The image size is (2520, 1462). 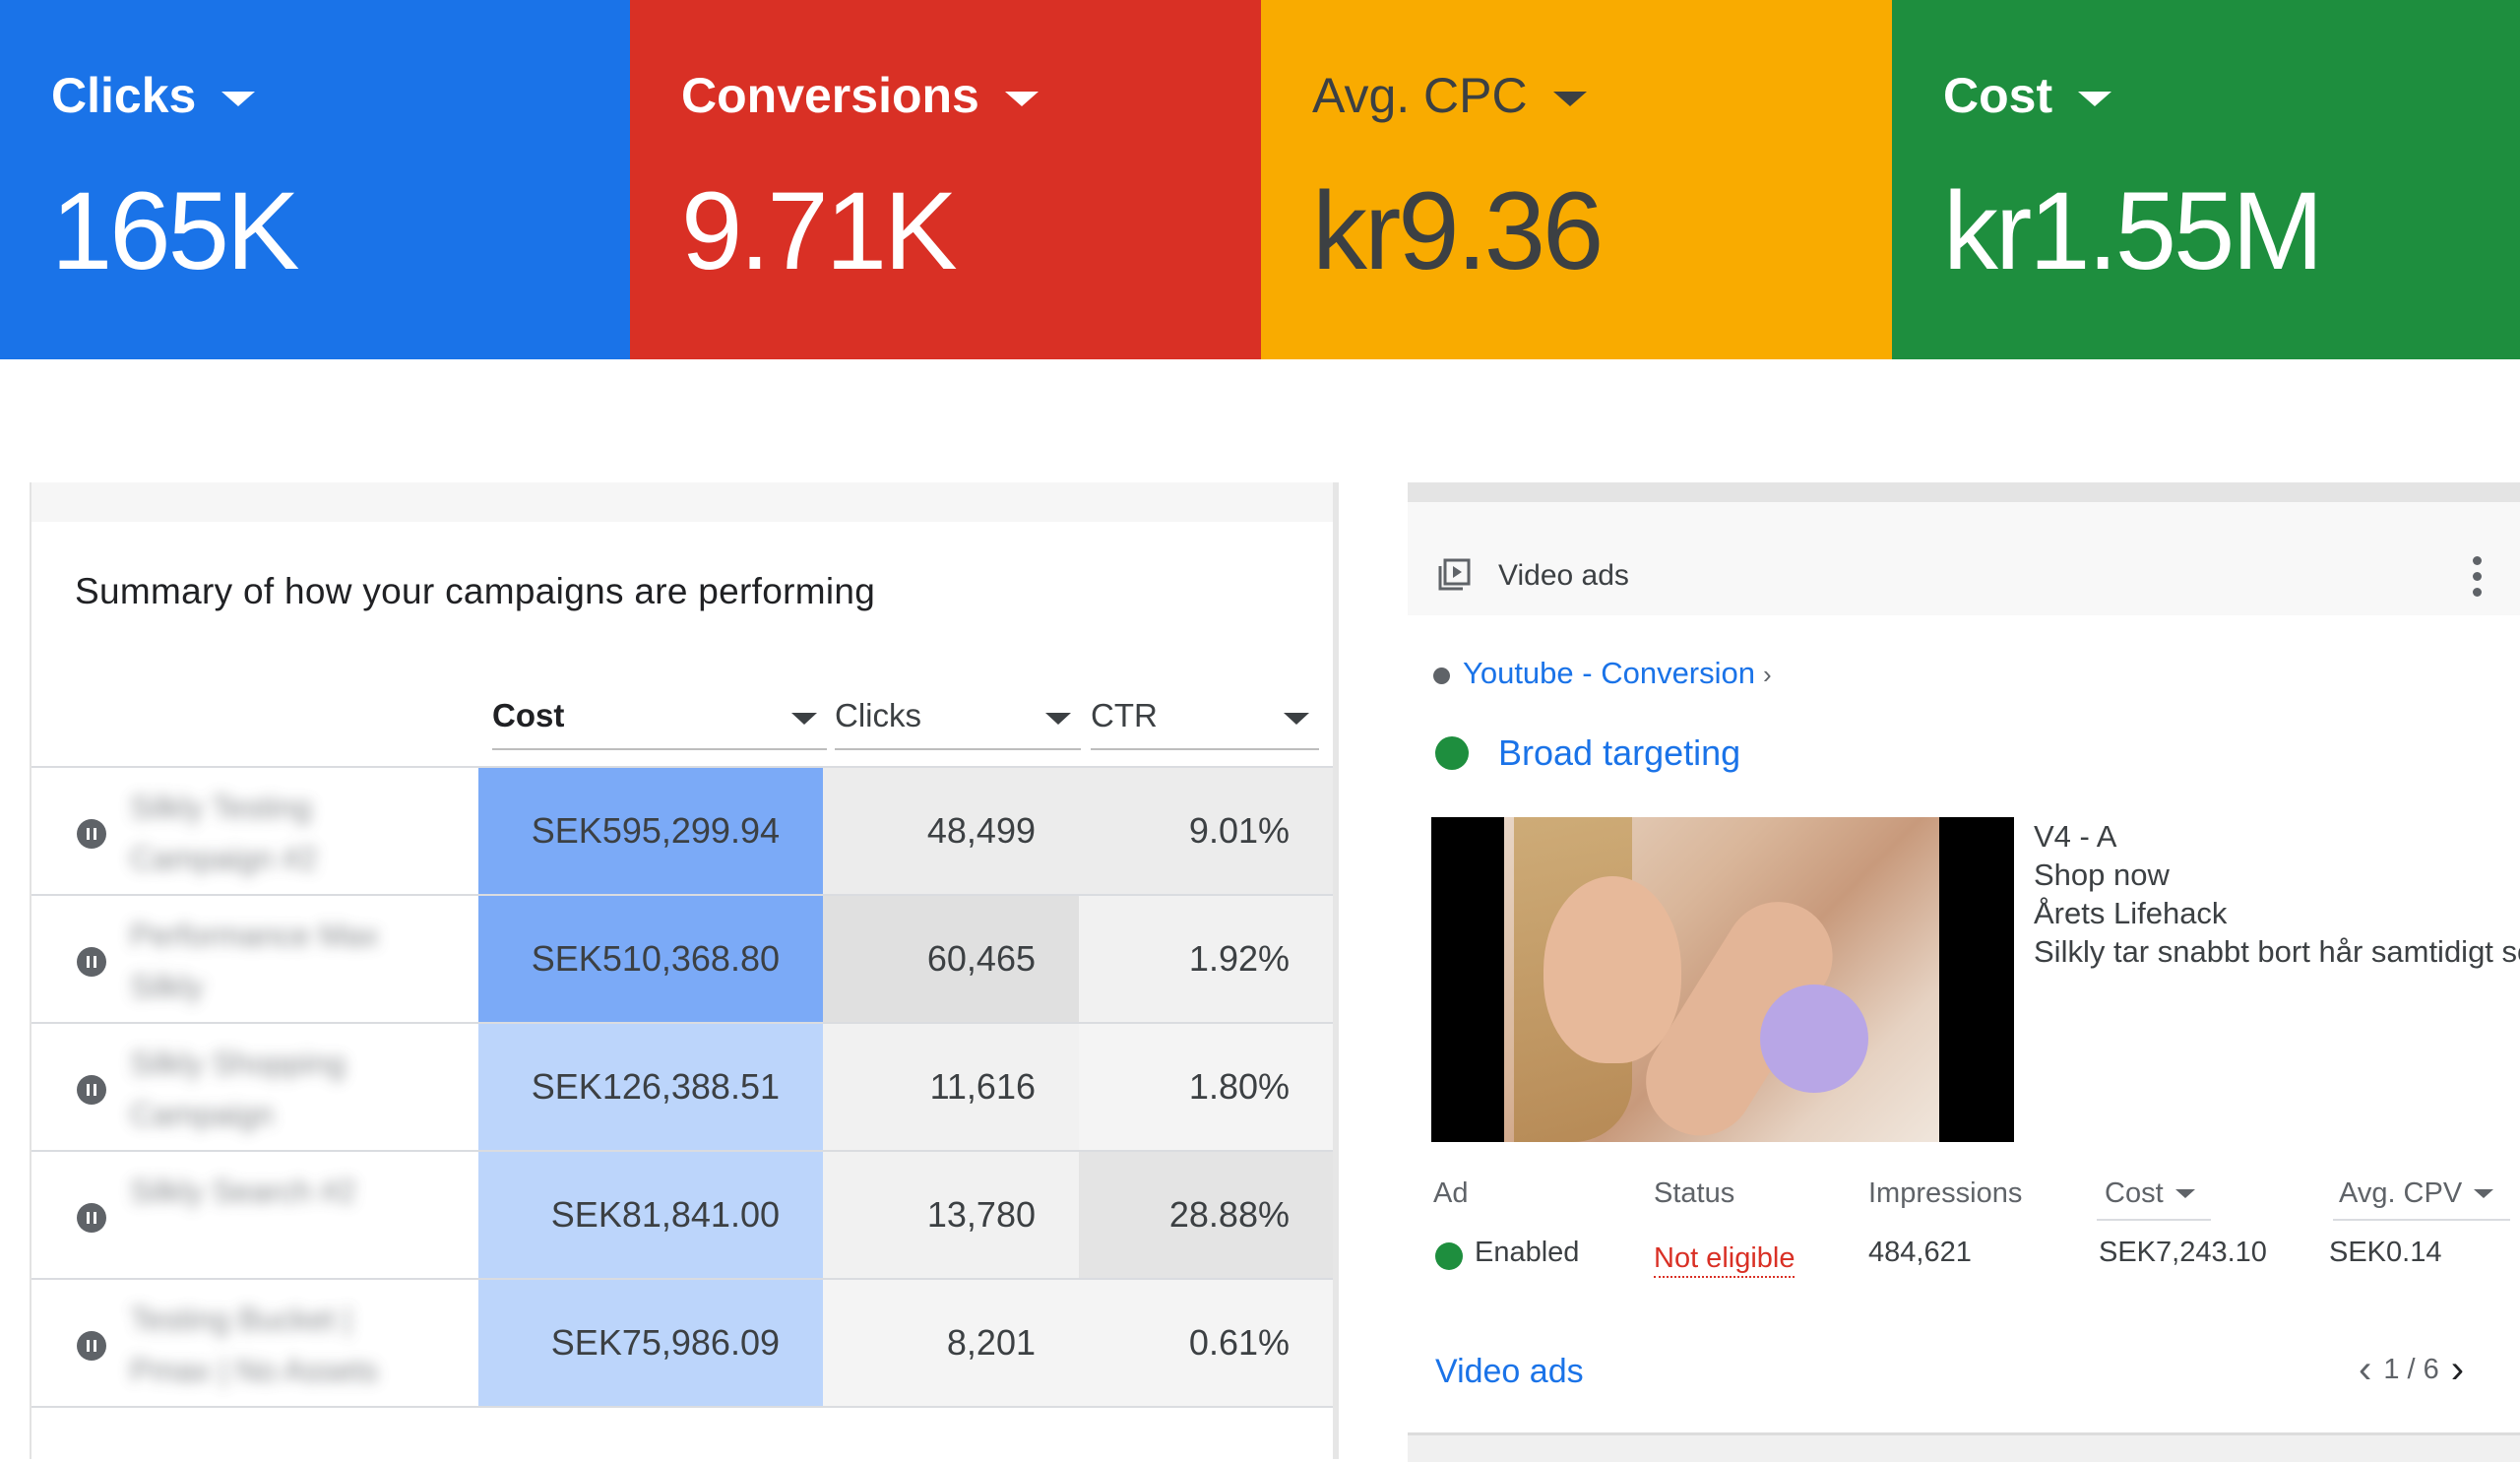 What do you see at coordinates (2365, 1369) in the screenshot?
I see `chevron-left-icon: ‹` at bounding box center [2365, 1369].